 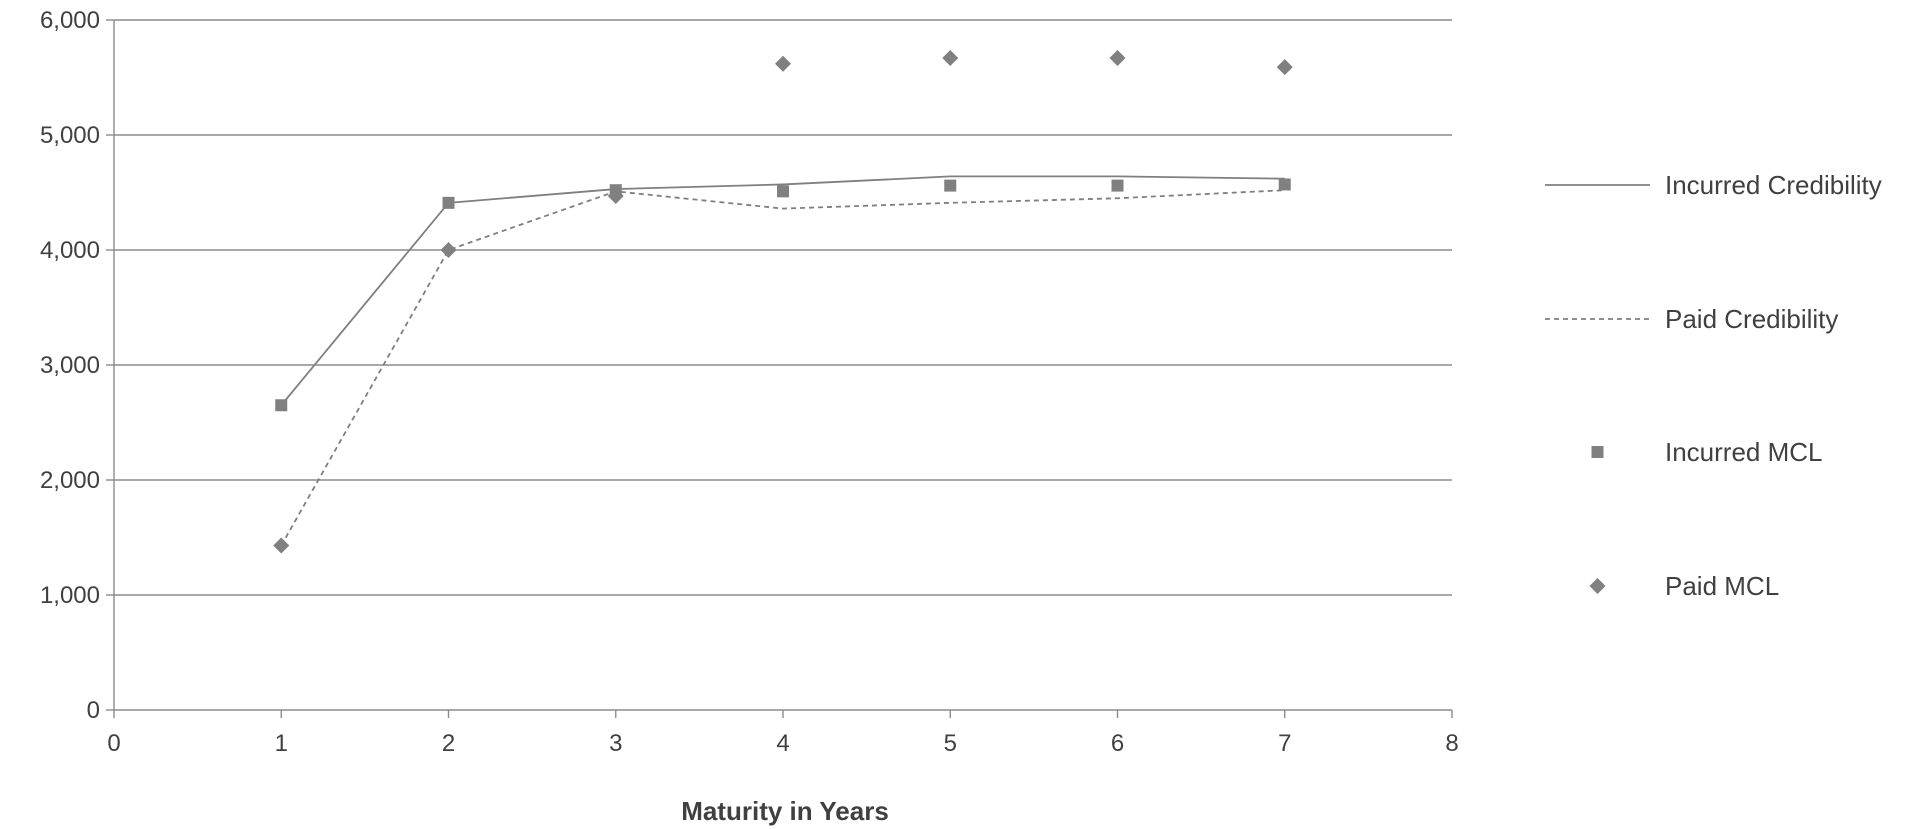 I want to click on x-tick-label: 7, so click(x=1284, y=743).